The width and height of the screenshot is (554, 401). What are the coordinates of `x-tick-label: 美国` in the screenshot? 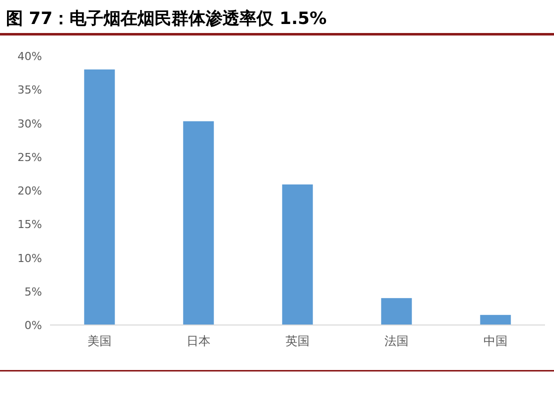 It's located at (100, 341).